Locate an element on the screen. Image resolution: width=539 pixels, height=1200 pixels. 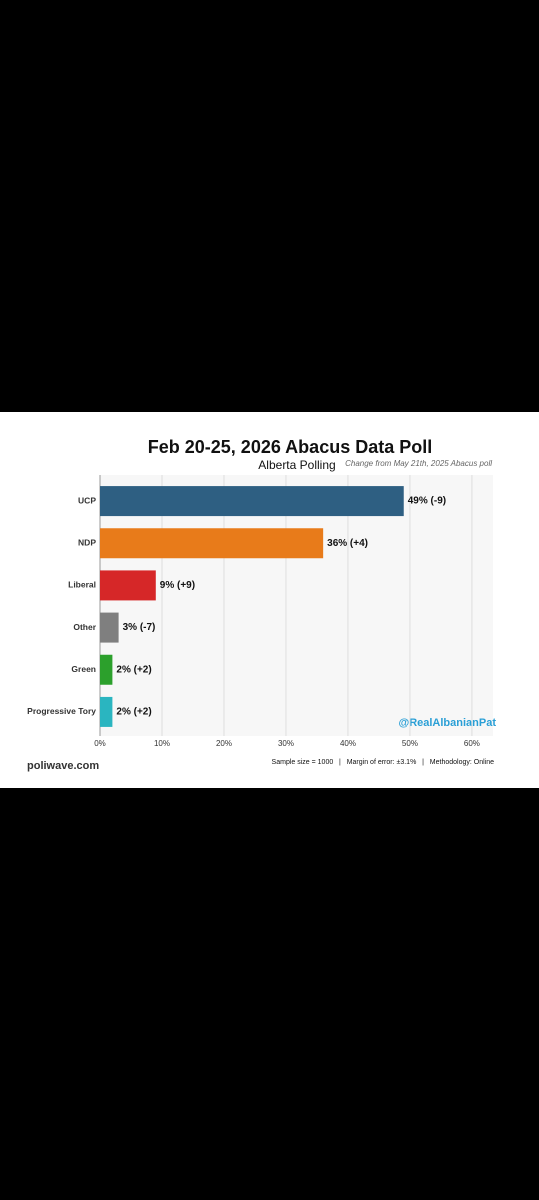
y-tick-label: UCP is located at coordinates (87, 500).